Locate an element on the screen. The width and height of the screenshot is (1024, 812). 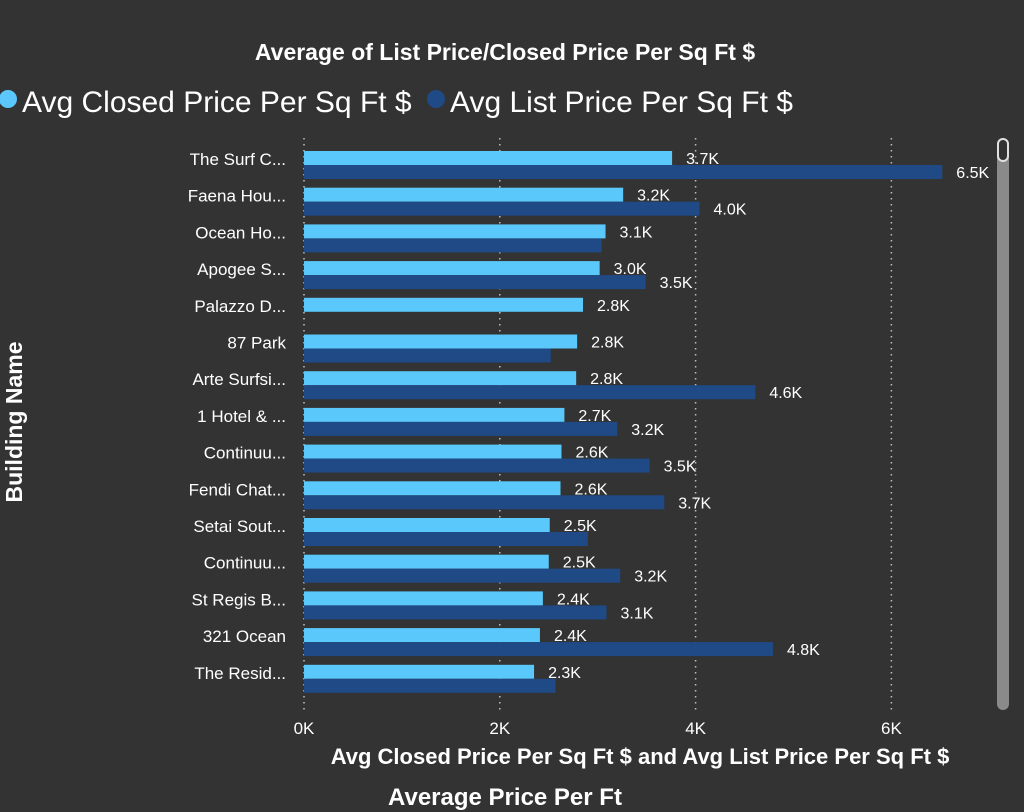
category-label: 321 Ocean is located at coordinates (244, 636).